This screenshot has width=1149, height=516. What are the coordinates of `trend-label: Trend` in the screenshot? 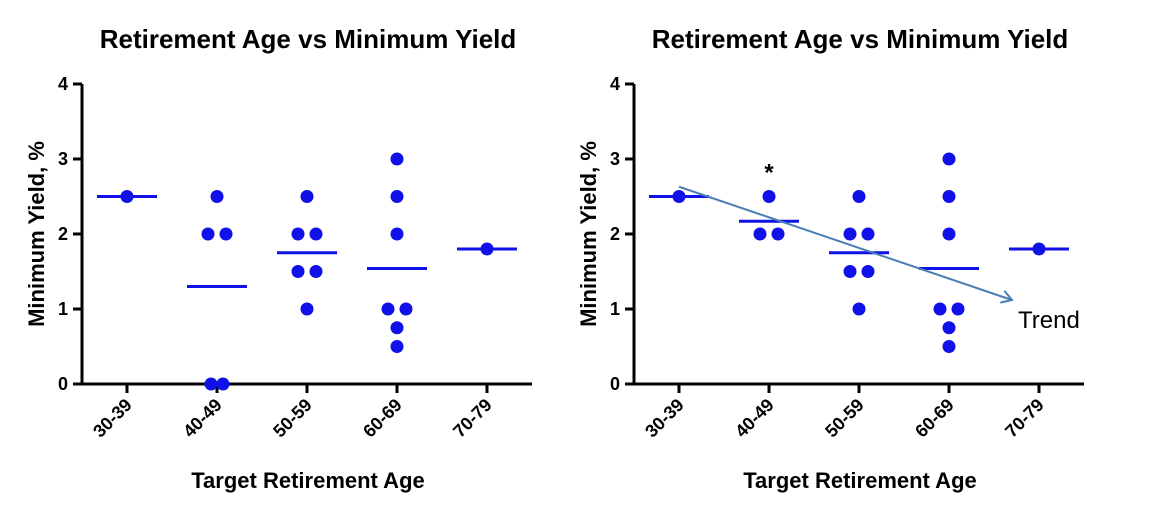 It's located at (1049, 320).